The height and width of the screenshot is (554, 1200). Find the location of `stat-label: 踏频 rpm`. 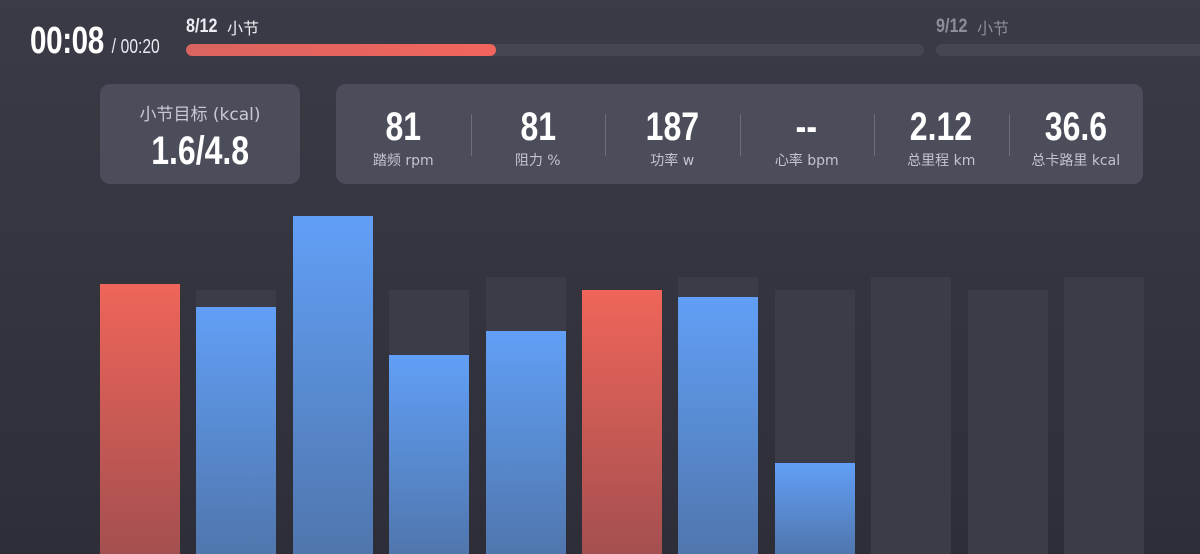

stat-label: 踏频 rpm is located at coordinates (403, 161).